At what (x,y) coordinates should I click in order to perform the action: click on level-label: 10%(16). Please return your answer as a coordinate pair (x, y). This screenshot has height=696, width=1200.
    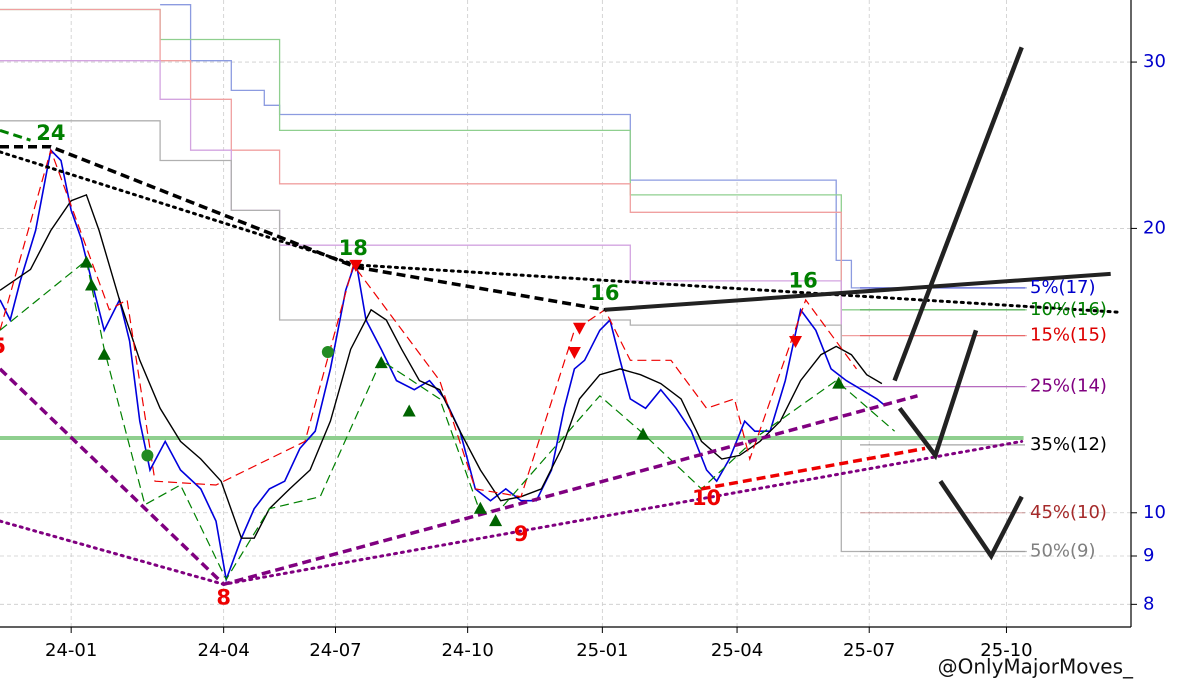
    Looking at the image, I should click on (1068, 309).